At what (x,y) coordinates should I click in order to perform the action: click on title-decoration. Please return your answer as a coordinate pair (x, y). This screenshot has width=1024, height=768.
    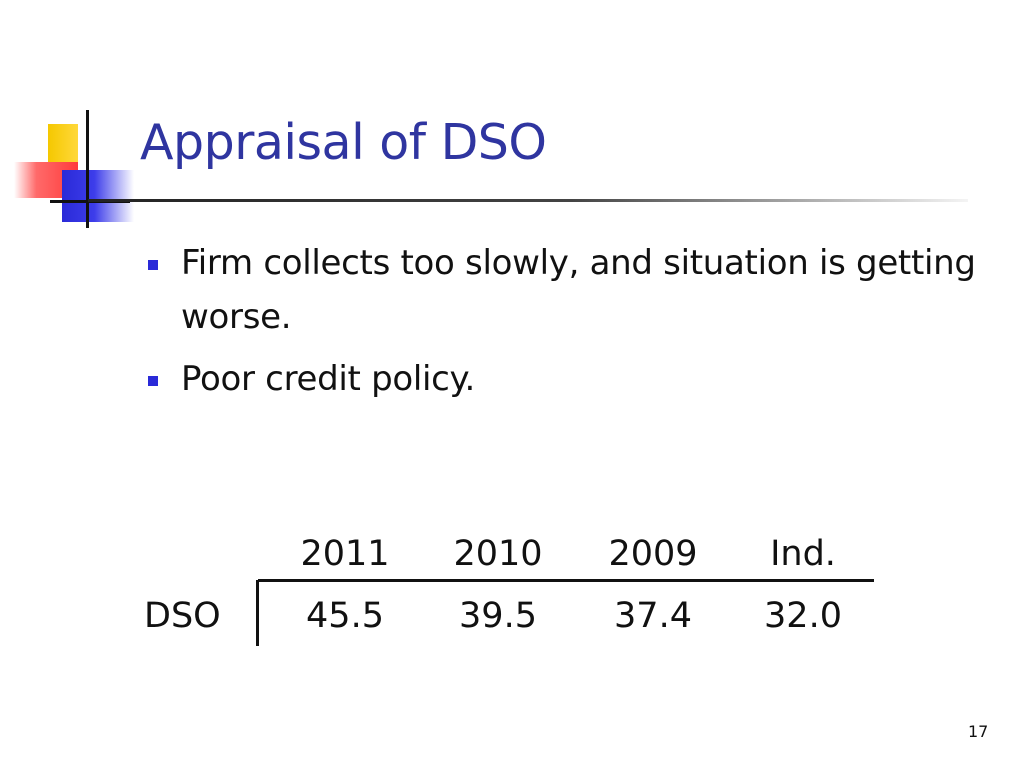
    Looking at the image, I should click on (70, 120).